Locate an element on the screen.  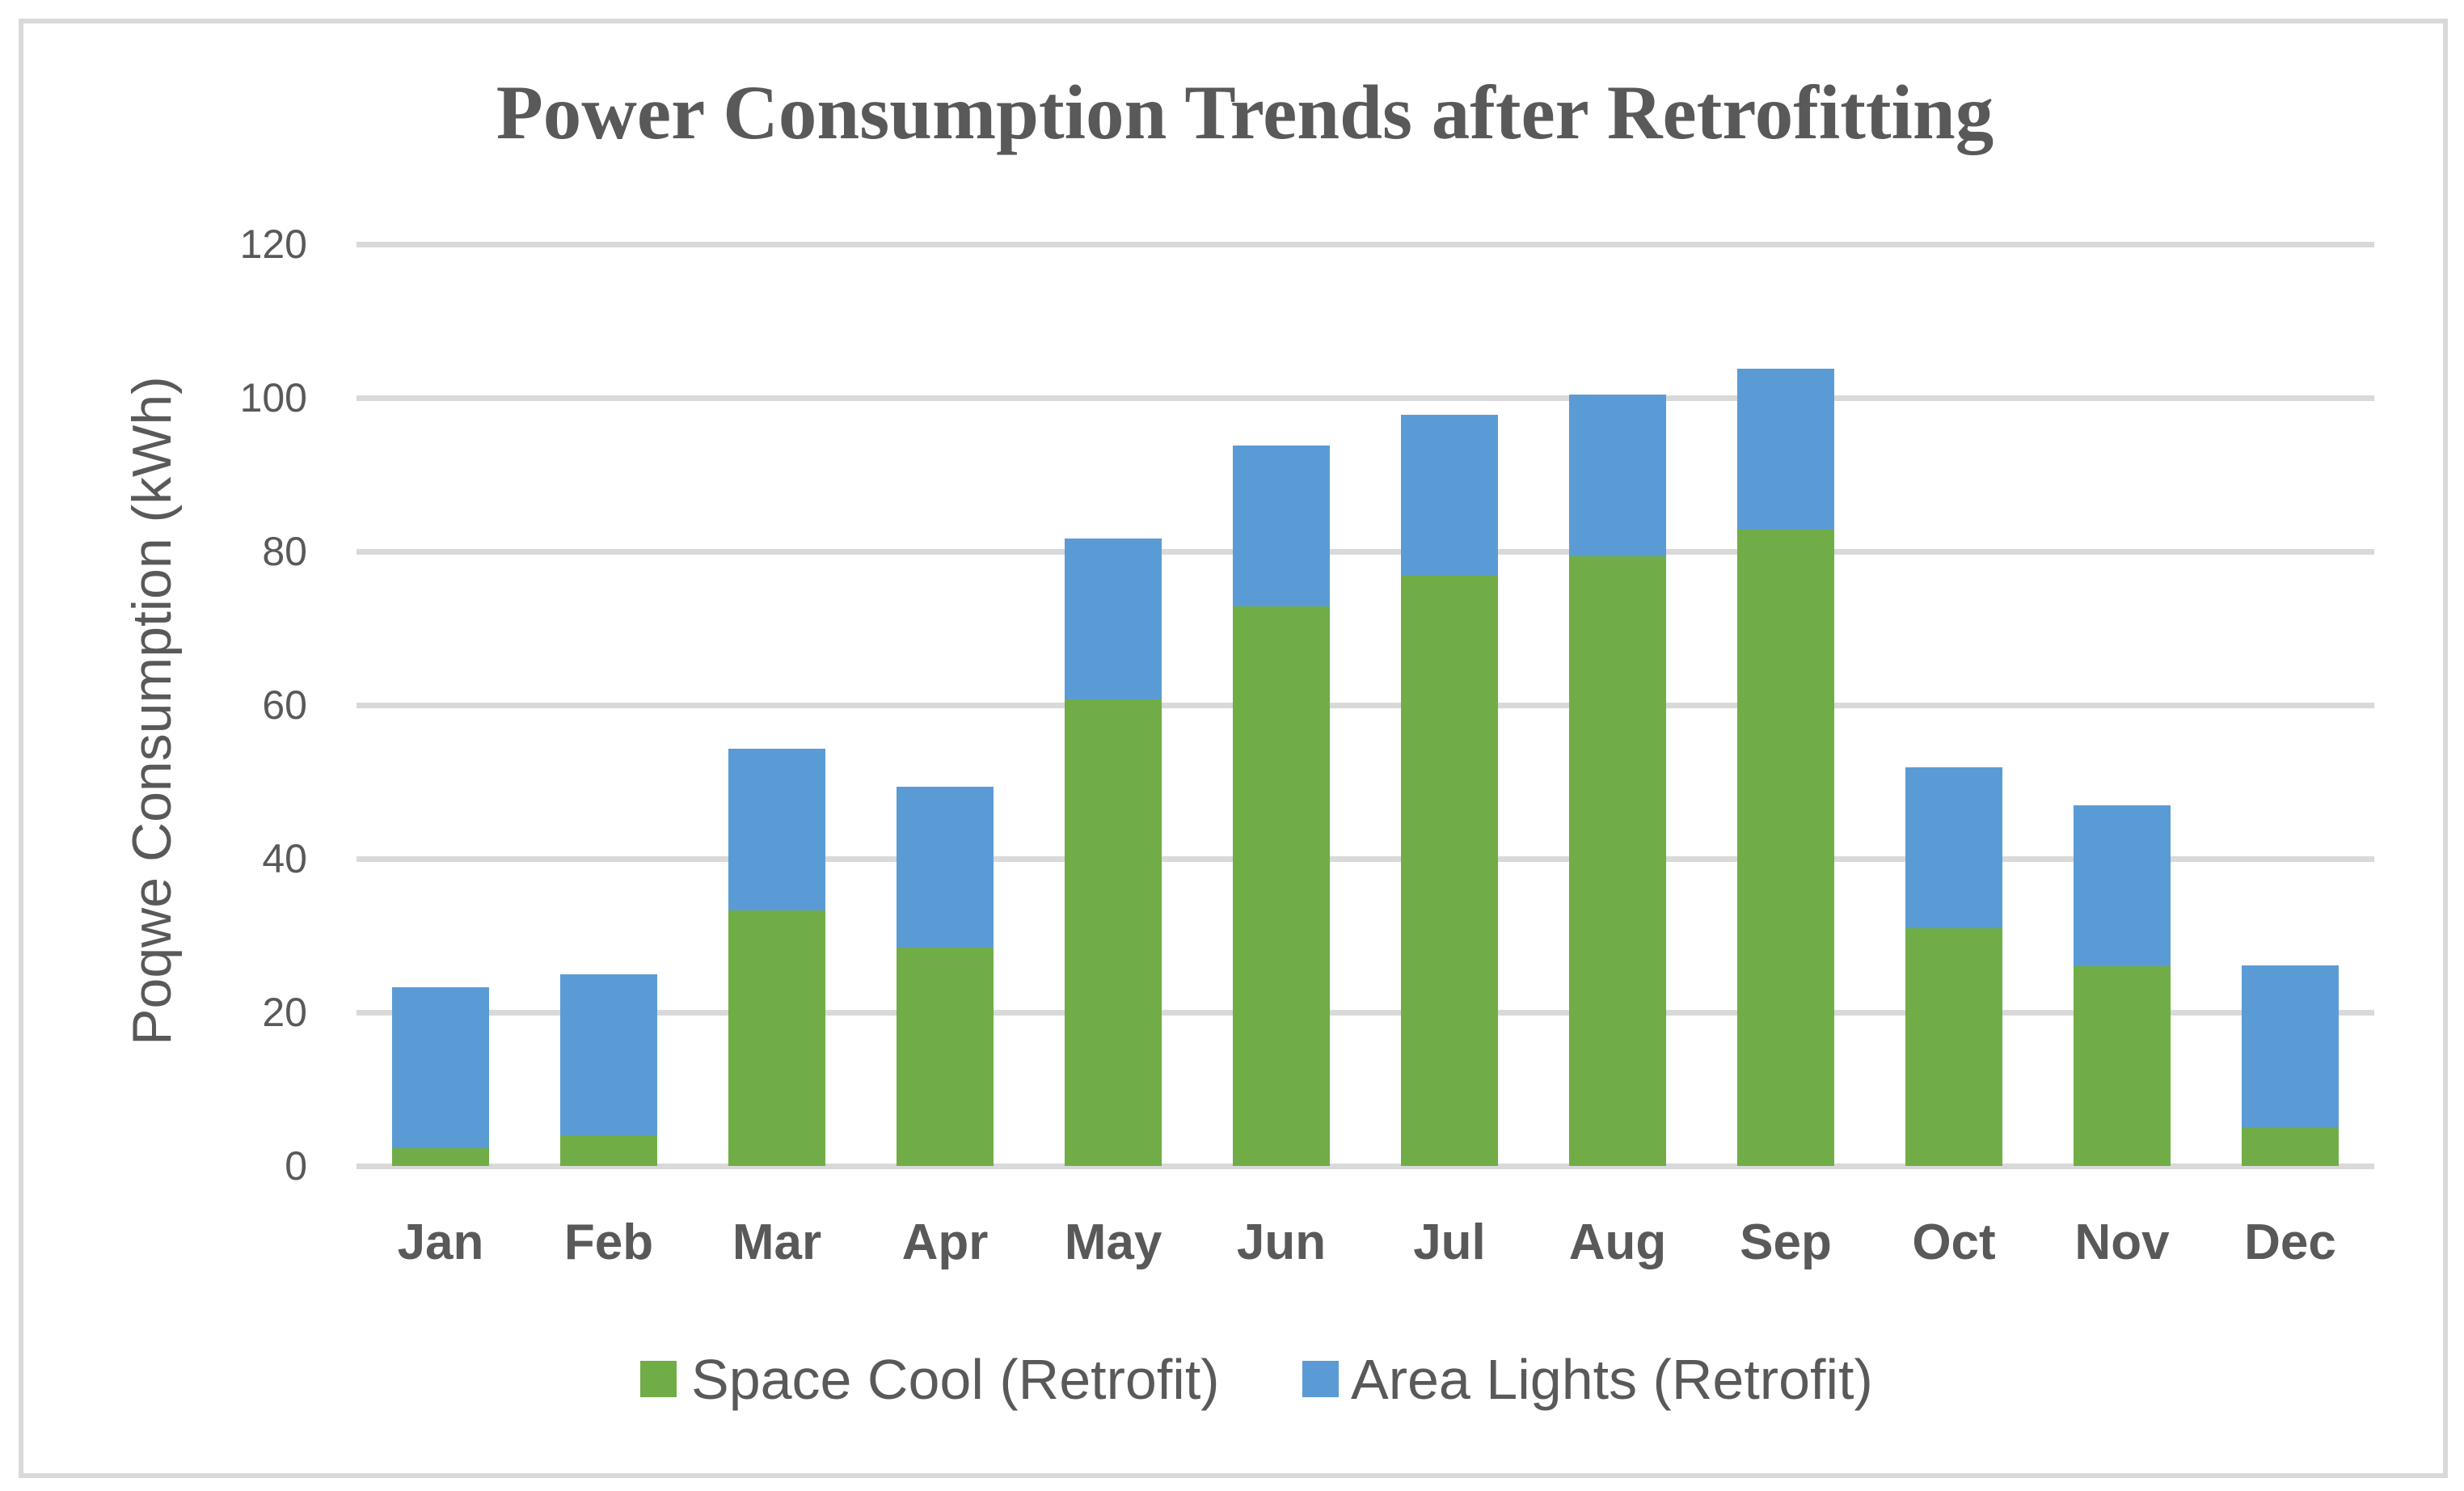
bar-feb-space-cool-retrofit- is located at coordinates (608, 1150).